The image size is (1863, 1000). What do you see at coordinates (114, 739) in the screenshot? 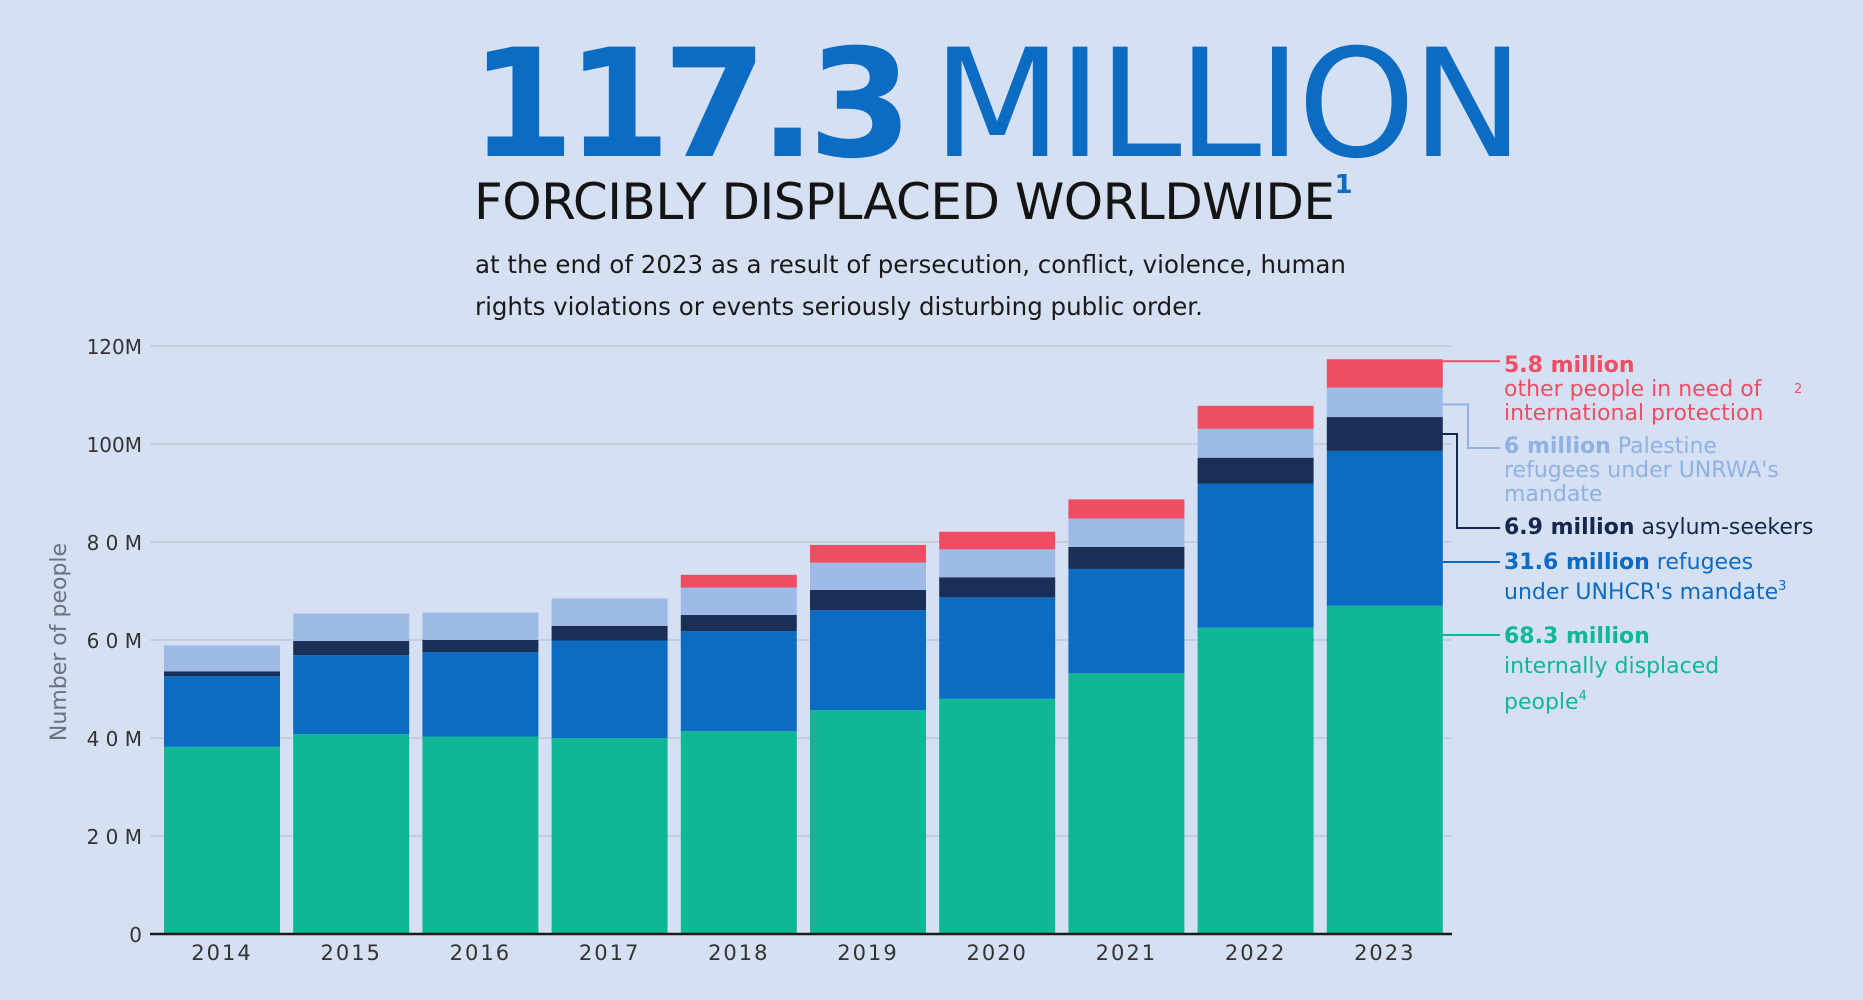
I see `y-tick-label: 4 0 M` at bounding box center [114, 739].